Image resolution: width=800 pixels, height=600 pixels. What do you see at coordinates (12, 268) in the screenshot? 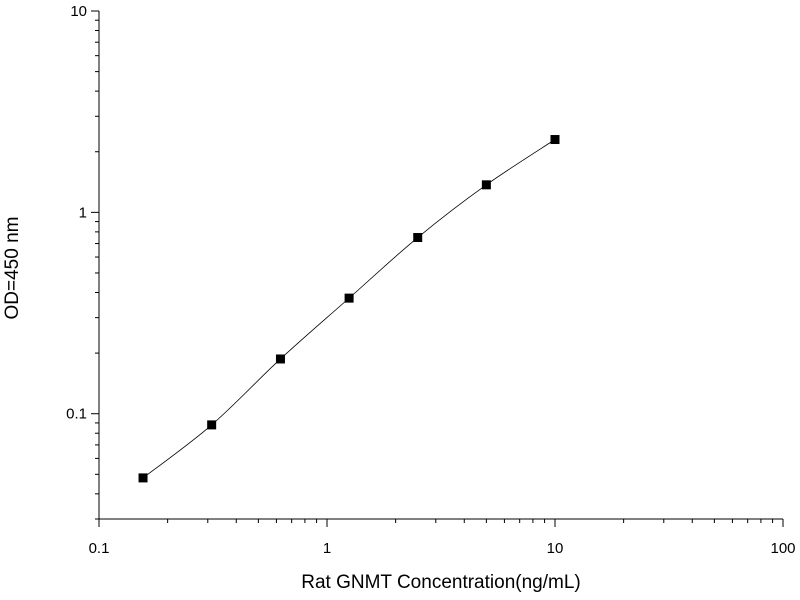
I see `y-axis-title: OD=450 nm` at bounding box center [12, 268].